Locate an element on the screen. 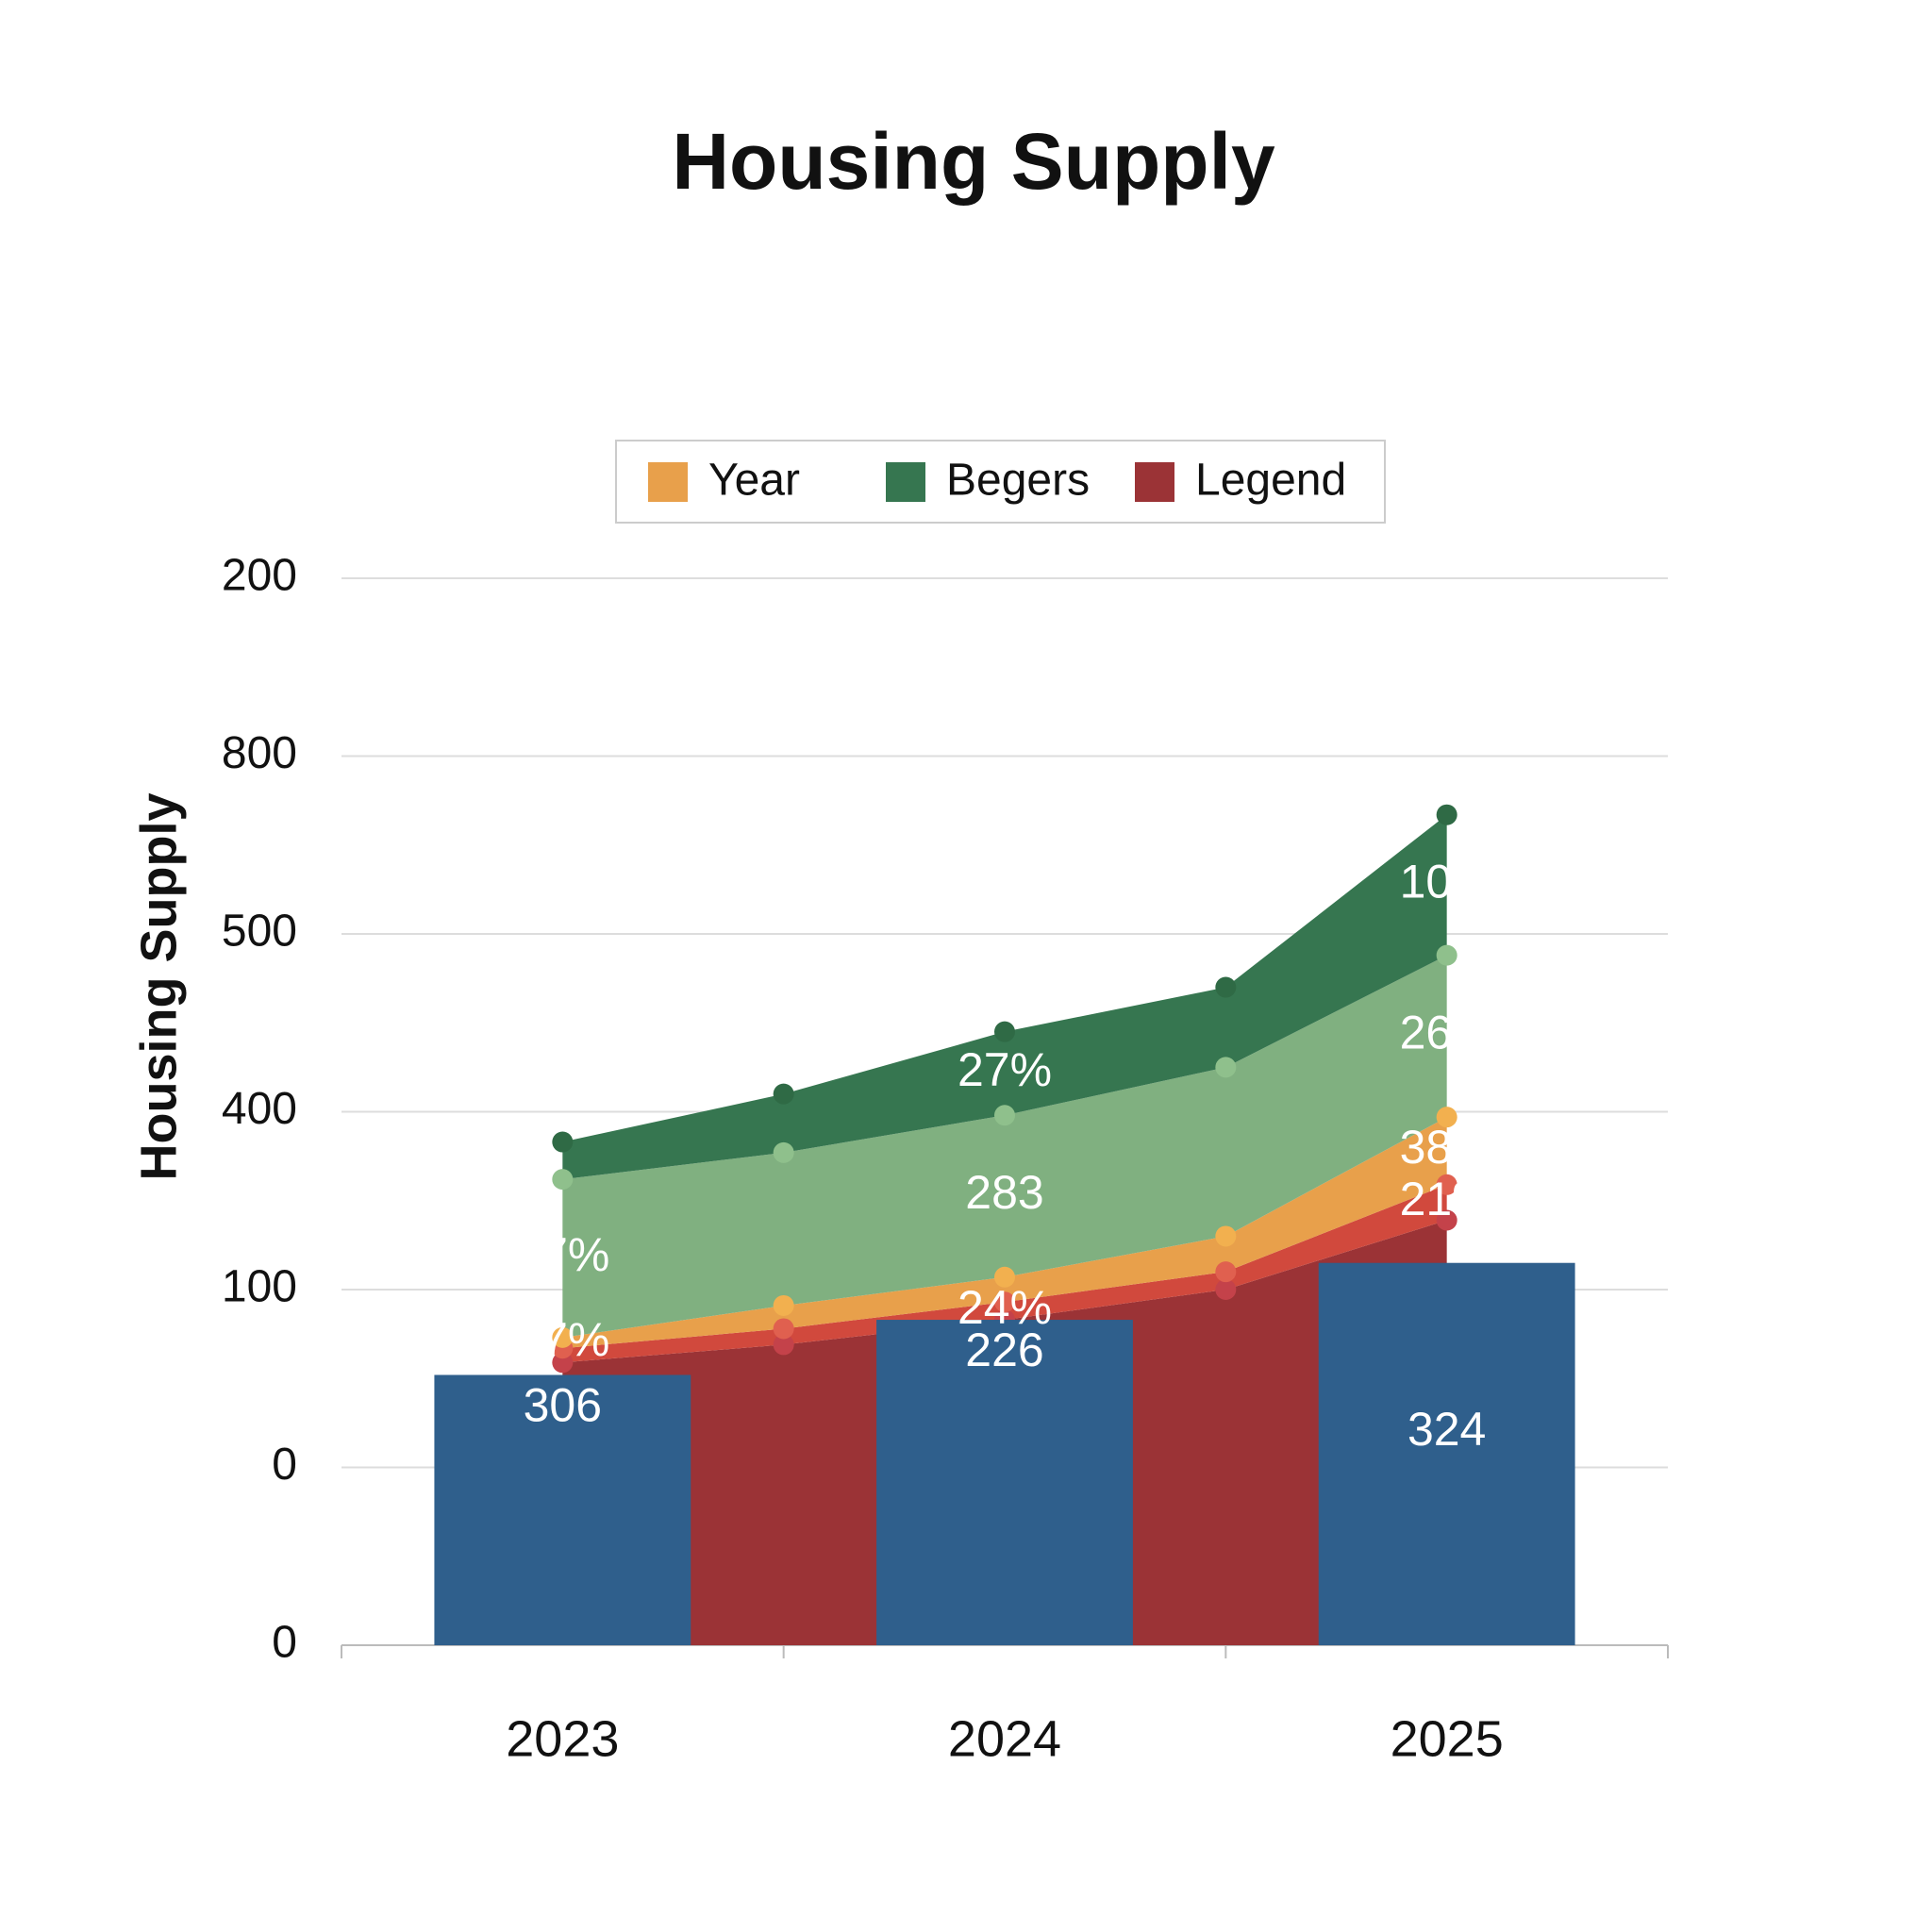  y-tick-label: 500 is located at coordinates (260, 932).